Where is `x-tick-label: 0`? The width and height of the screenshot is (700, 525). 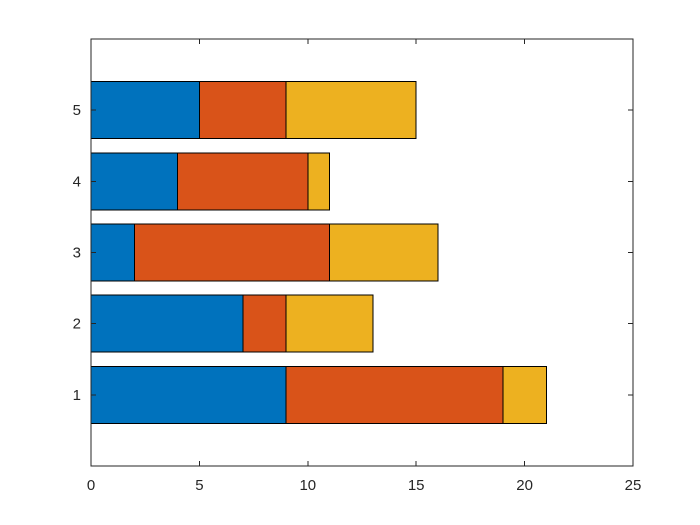
x-tick-label: 0 is located at coordinates (91, 485).